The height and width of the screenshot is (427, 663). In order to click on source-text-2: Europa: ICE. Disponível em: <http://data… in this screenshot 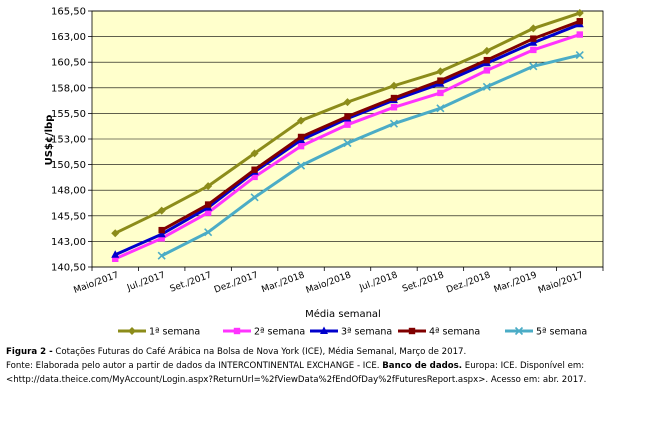, I will do `click(296, 373)`.